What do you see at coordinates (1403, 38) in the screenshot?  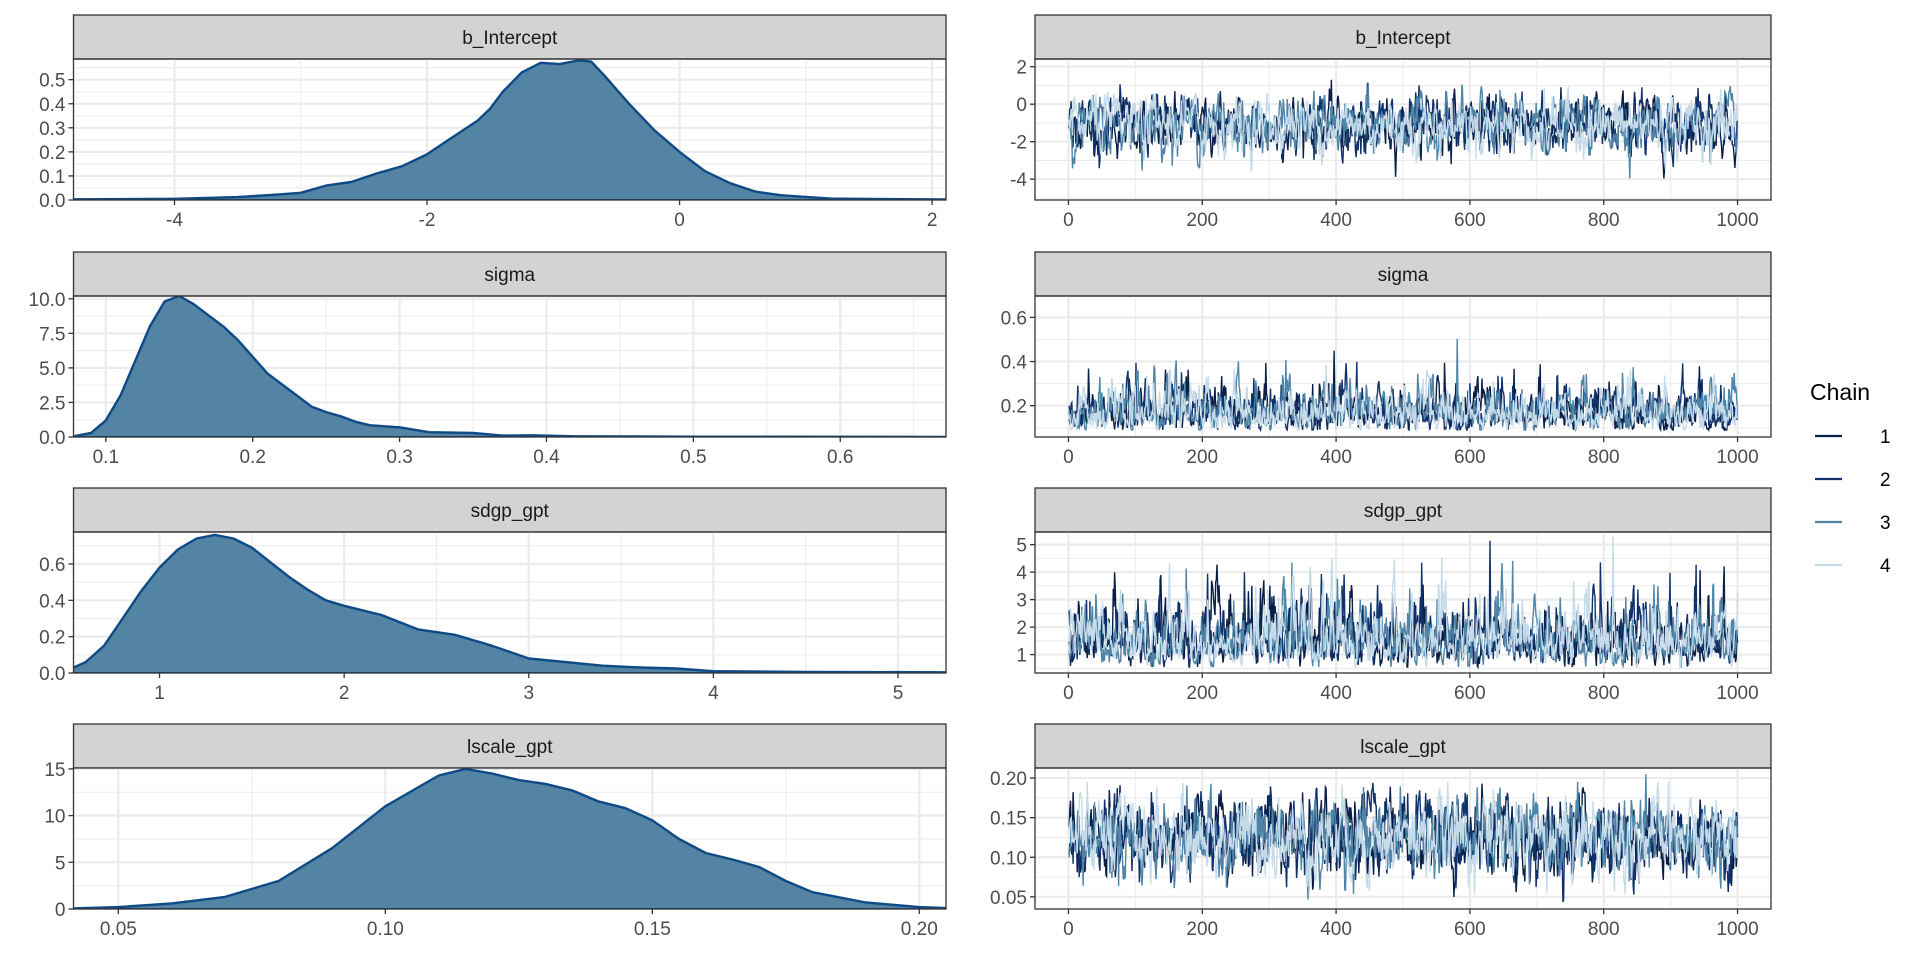 I see `facet-label: b_Intercept` at bounding box center [1403, 38].